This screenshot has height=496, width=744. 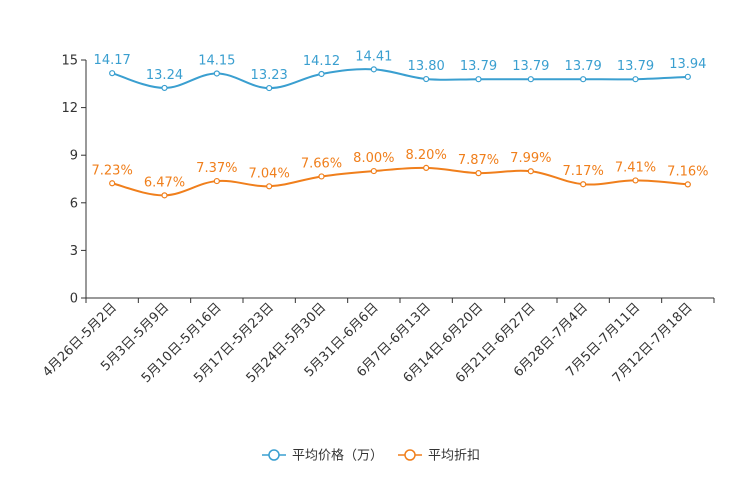 I want to click on data-label: 13.24, so click(x=164, y=75).